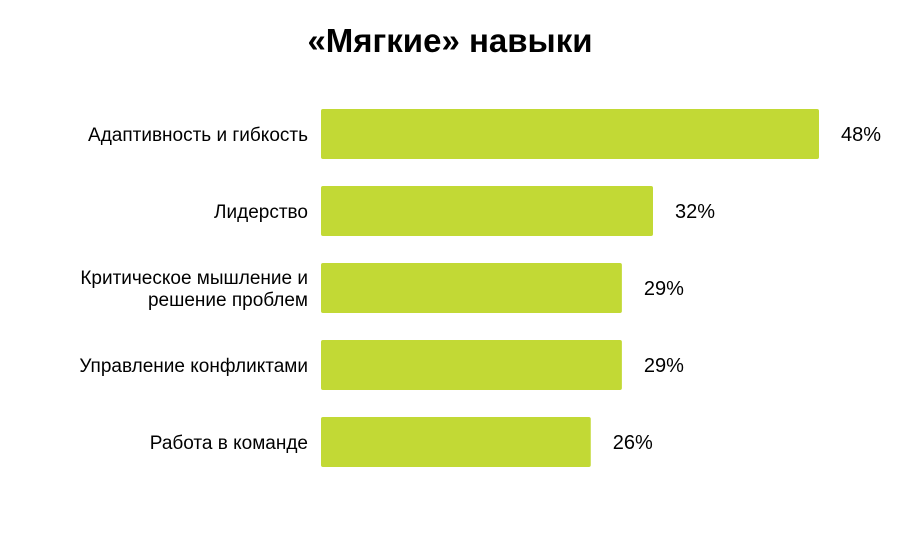 The height and width of the screenshot is (535, 900). I want to click on category-label-line: решение проблем, so click(228, 300).